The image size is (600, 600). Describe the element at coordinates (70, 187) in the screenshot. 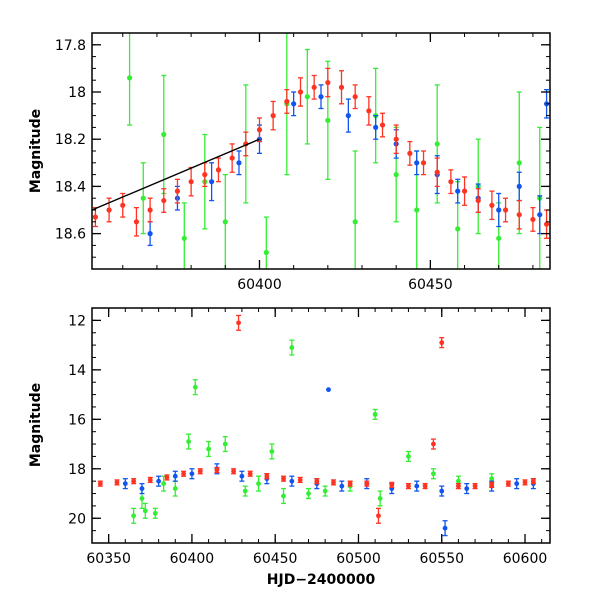

I see `y-tick-label: 18.4` at that location.